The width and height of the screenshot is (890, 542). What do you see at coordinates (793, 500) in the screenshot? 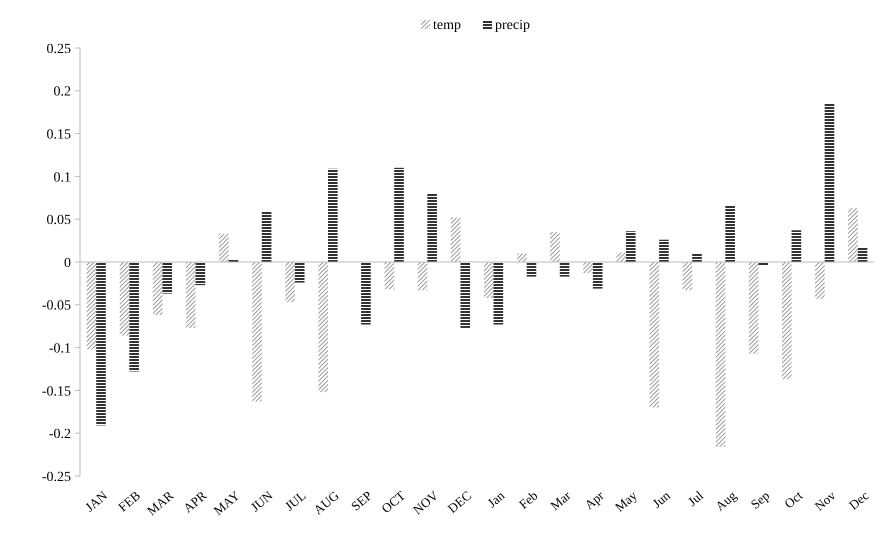
I see `x-tick-label: Oct` at bounding box center [793, 500].